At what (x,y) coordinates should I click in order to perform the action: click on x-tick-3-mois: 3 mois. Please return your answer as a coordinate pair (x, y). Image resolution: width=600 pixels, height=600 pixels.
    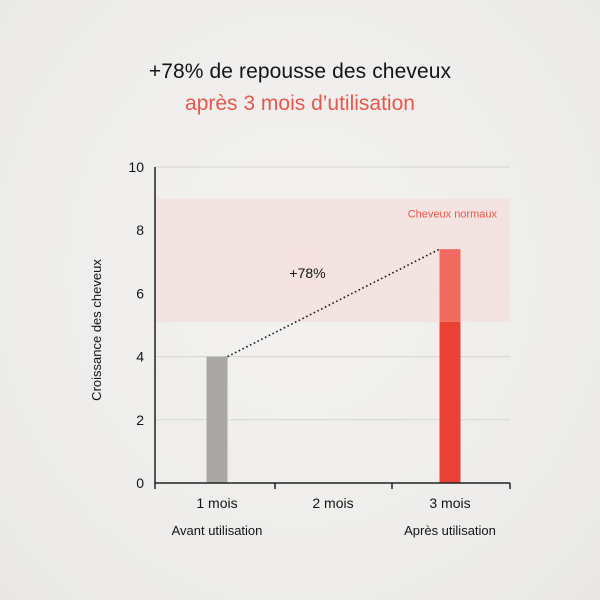
    Looking at the image, I should click on (449, 503).